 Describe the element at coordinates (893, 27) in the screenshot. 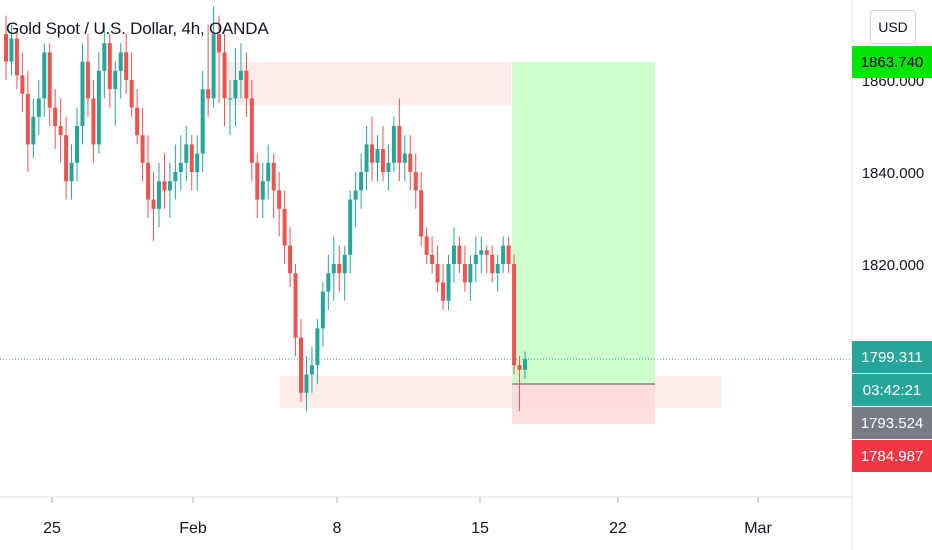

I see `currency-button: USD` at that location.